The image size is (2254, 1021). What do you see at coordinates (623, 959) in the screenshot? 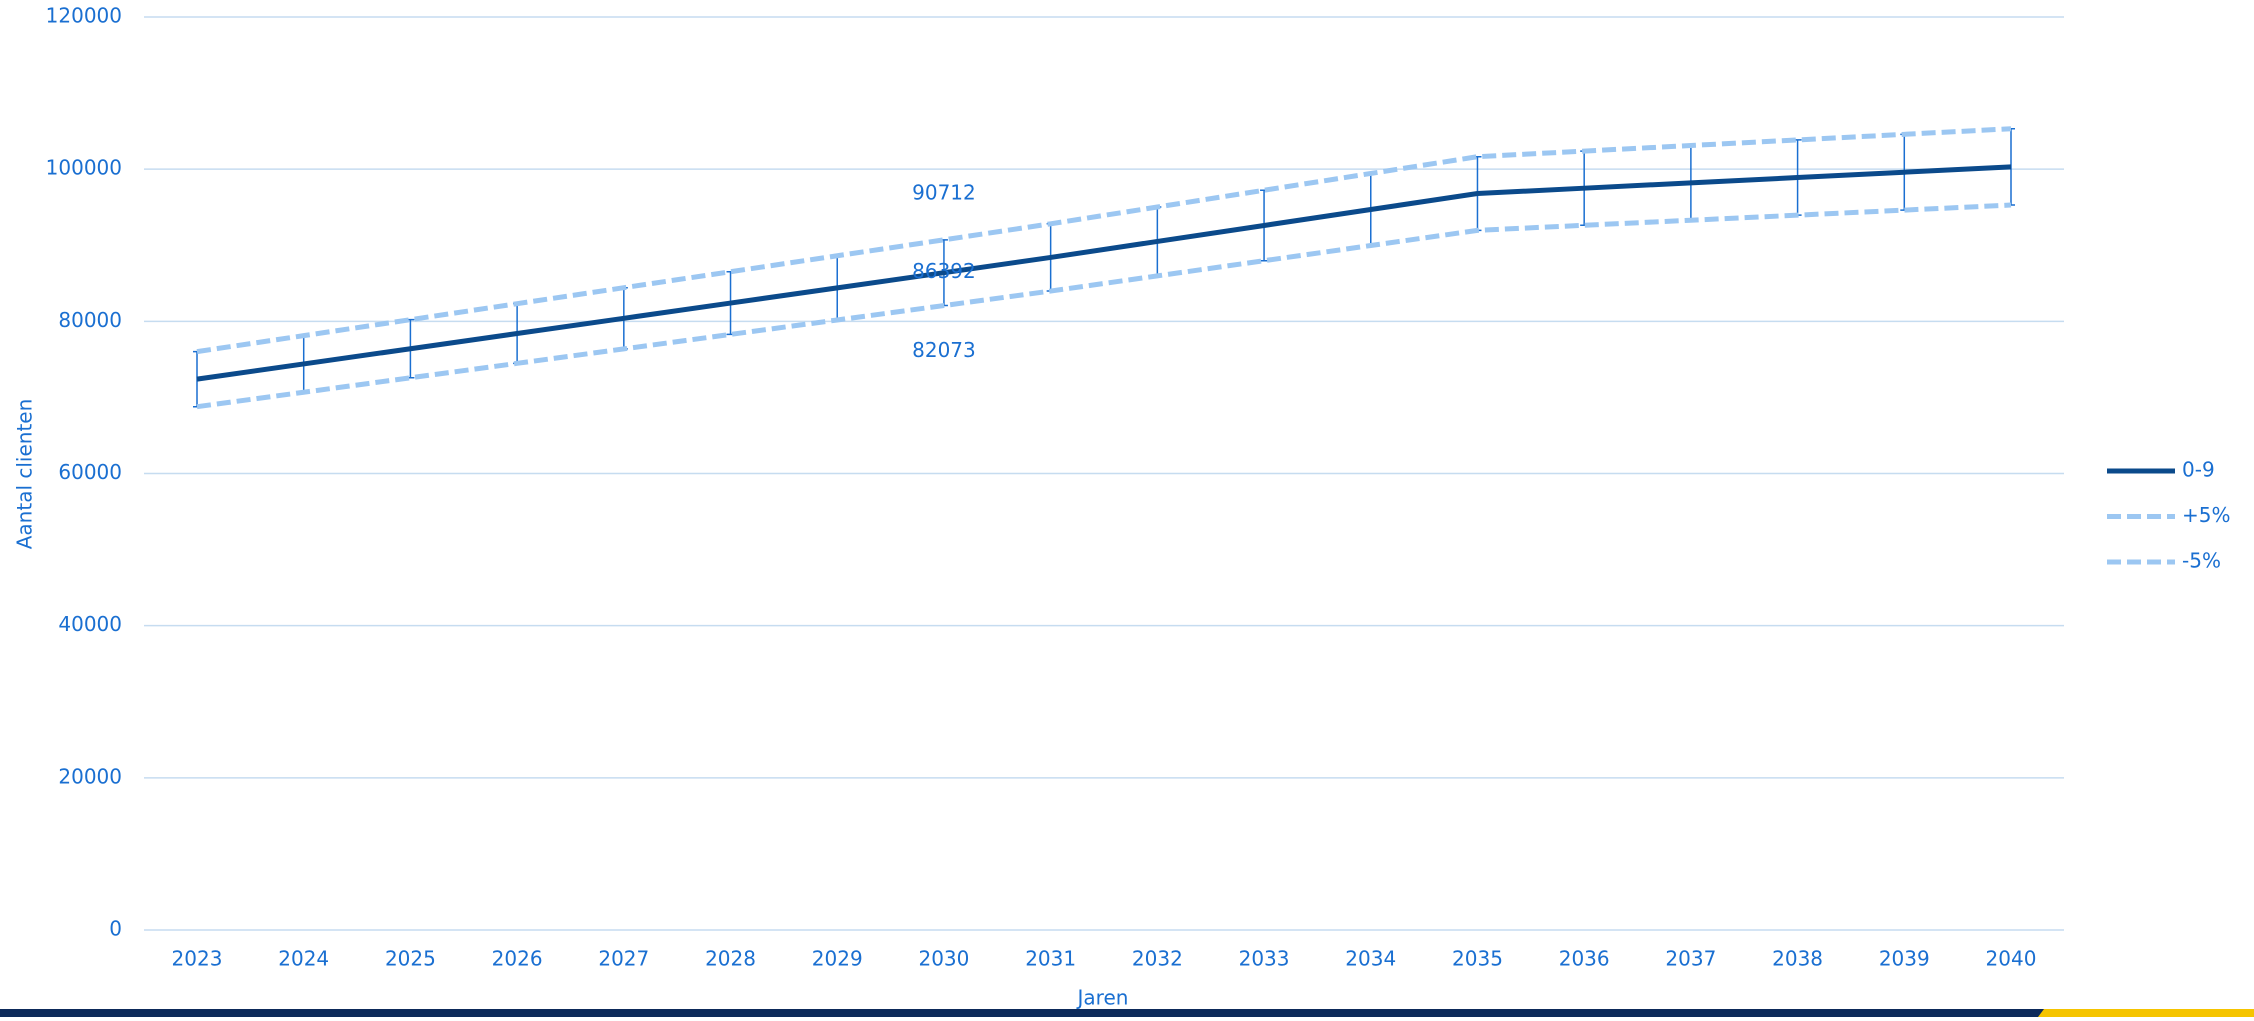
I see `x-tick-label: 2027` at bounding box center [623, 959].